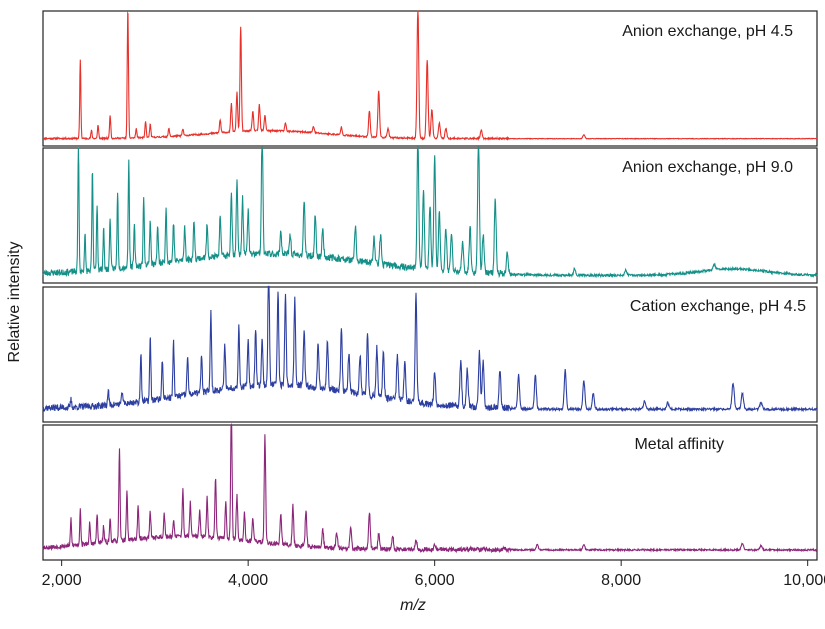  I want to click on y-axis-title: Relative intensity, so click(14, 302).